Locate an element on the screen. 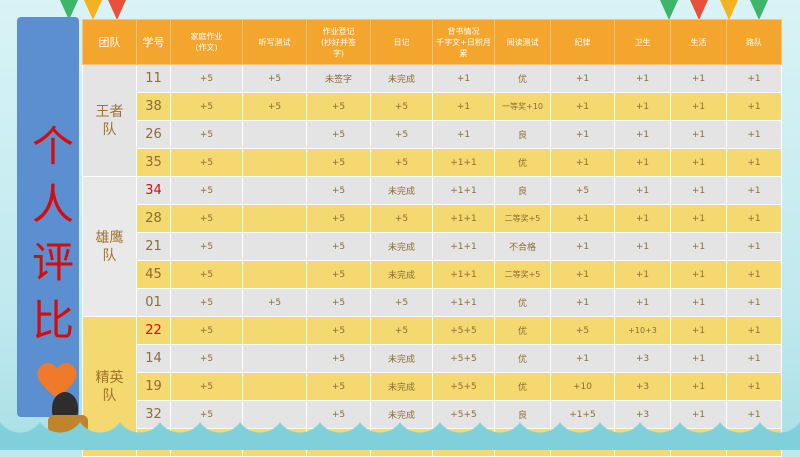  table-row: 26 +5 +5 +5 +1 良 +1 +1 +1 +1 is located at coordinates (432, 134).